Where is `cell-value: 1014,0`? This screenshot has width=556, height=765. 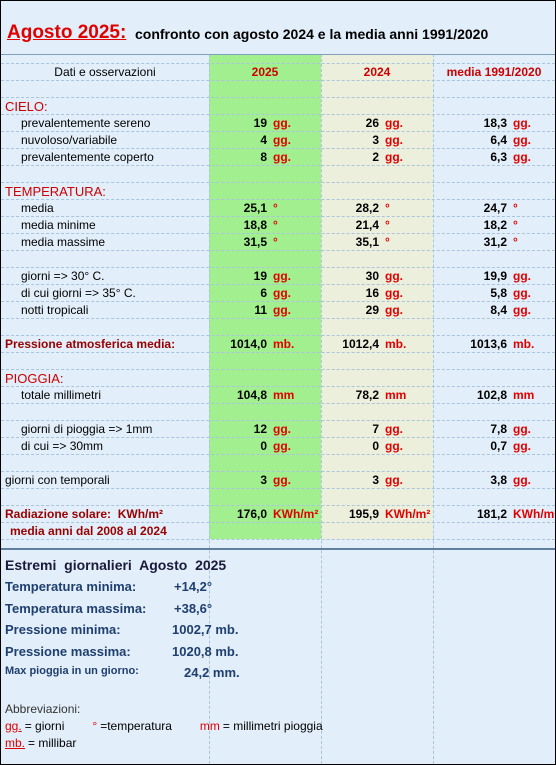 cell-value: 1014,0 is located at coordinates (248, 344).